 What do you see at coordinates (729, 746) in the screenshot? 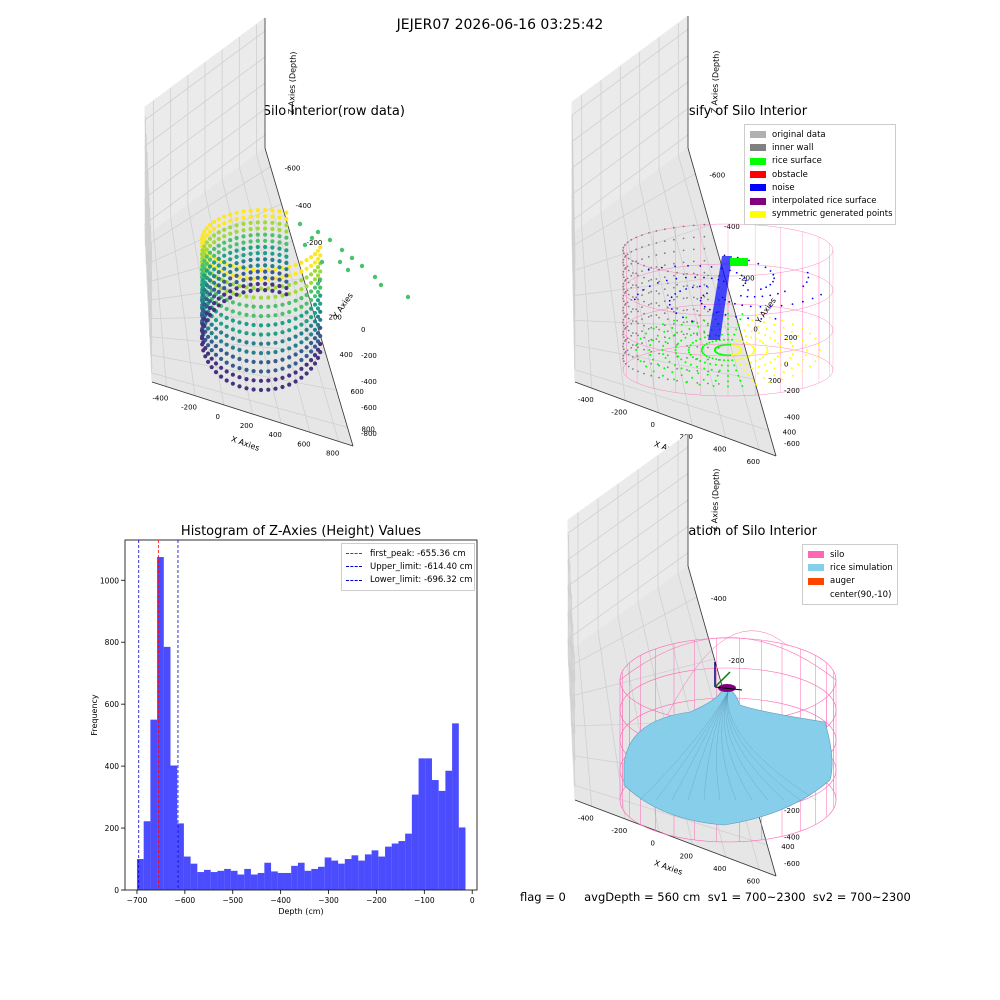
I see `mesh-line` at bounding box center [729, 746].